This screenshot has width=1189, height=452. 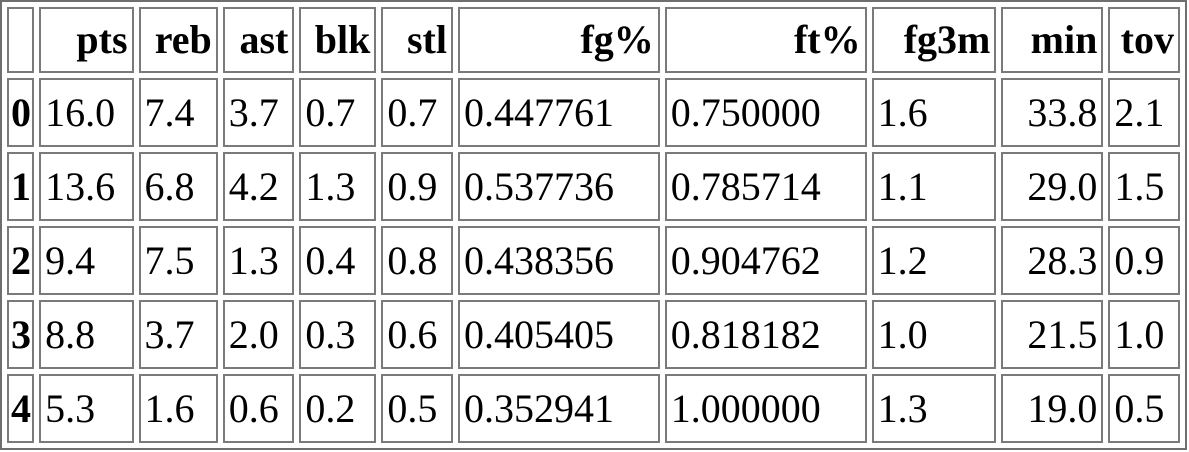 I want to click on cell-min: 28.3, so click(x=1052, y=260).